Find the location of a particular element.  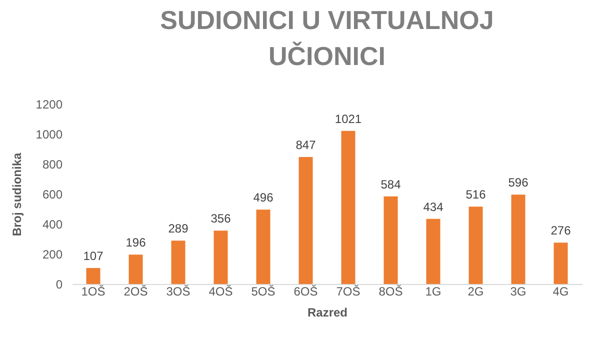

chart-title: SUDIONICI U VIRTUALNOJ UČIONICI is located at coordinates (327, 38).